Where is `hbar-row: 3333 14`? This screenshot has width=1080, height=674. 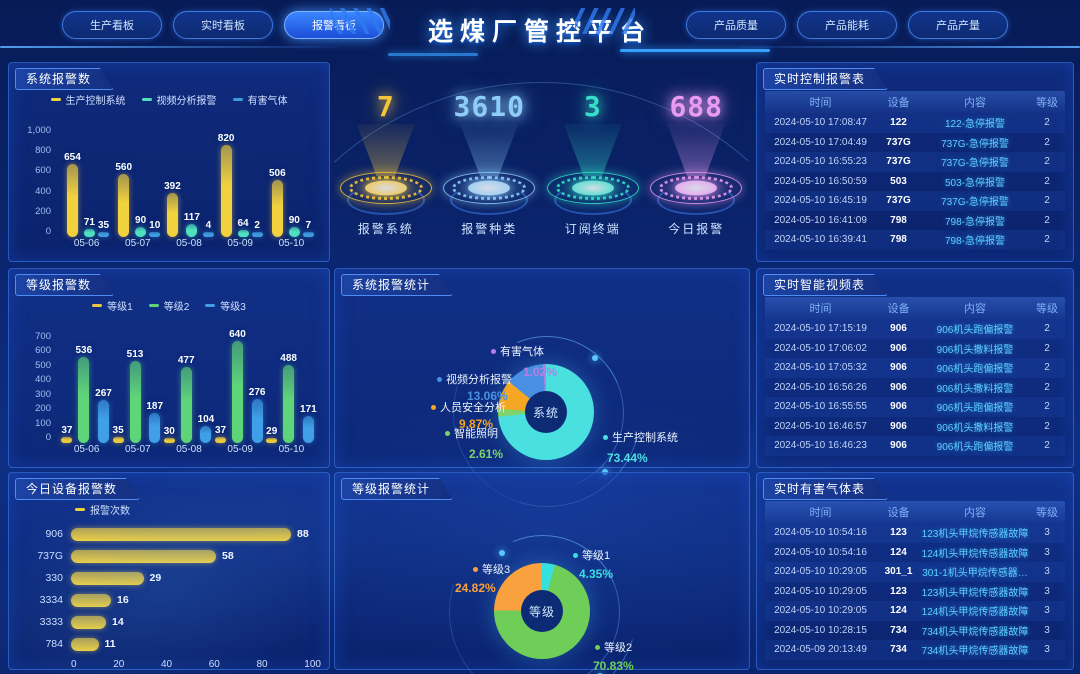
hbar-row: 3333 14 is located at coordinates (169, 622).